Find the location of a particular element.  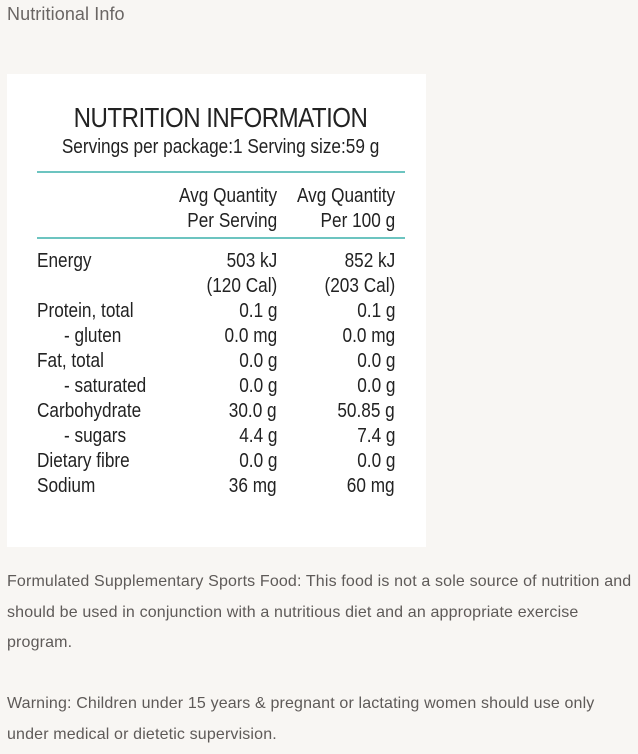

section-title: Nutritional Info is located at coordinates (66, 14).